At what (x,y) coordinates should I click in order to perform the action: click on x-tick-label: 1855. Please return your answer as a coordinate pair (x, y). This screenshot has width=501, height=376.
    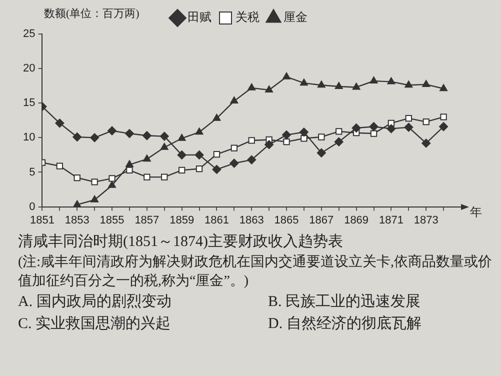
    Looking at the image, I should click on (112, 220).